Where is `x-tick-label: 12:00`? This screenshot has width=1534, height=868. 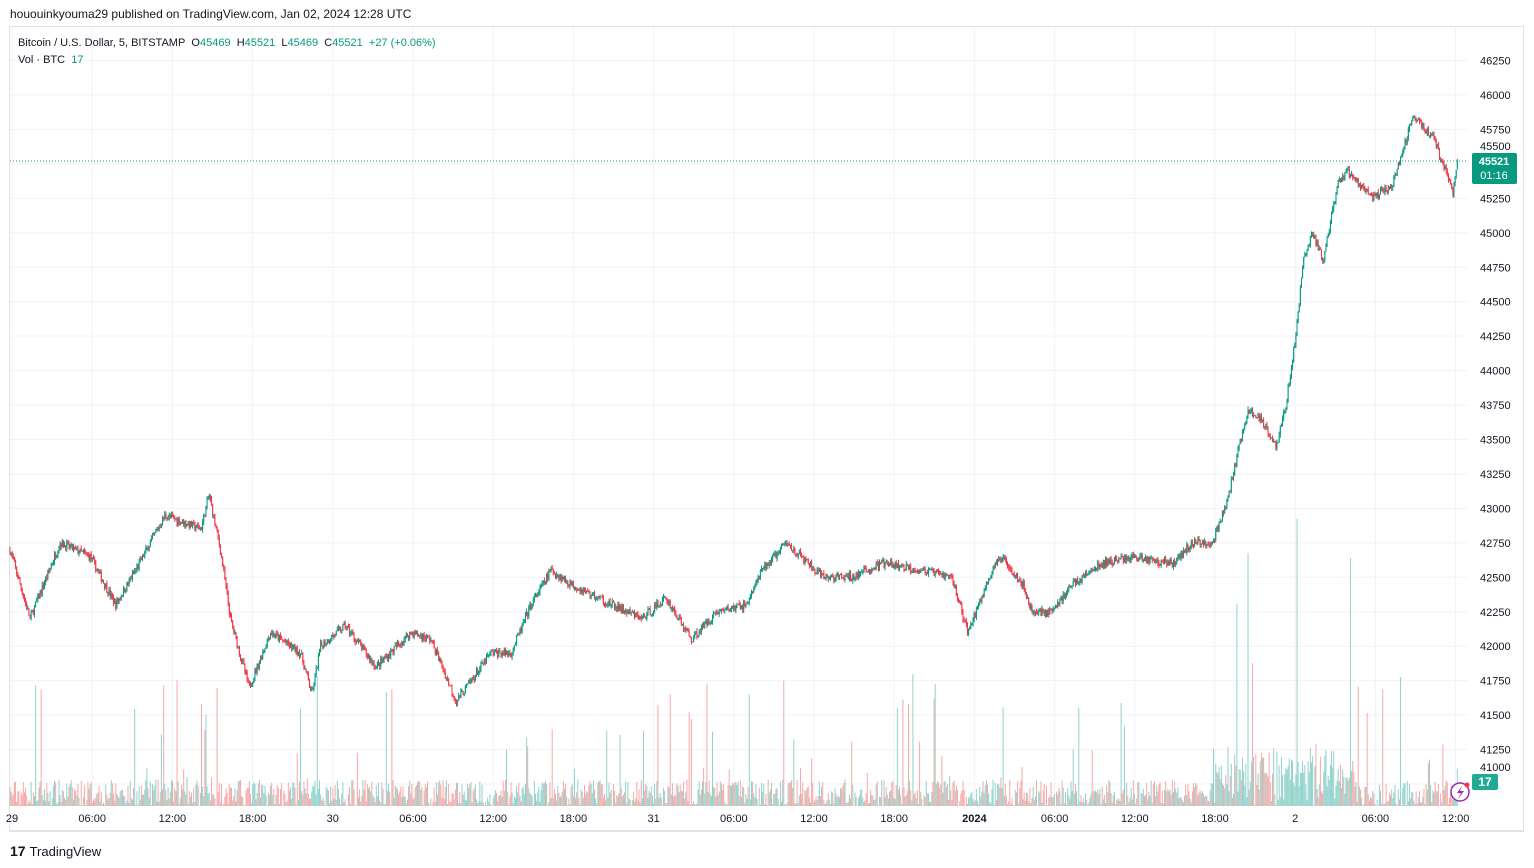 x-tick-label: 12:00 is located at coordinates (493, 819).